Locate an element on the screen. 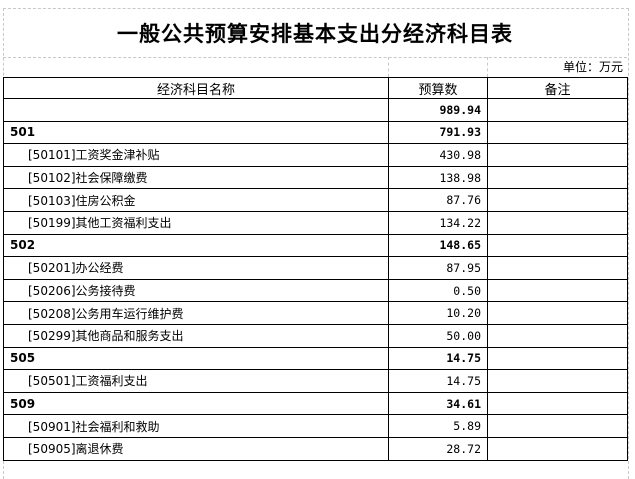 This screenshot has width=635, height=479. table-row: [50501]工资福利支出 14.75 is located at coordinates (315, 381).